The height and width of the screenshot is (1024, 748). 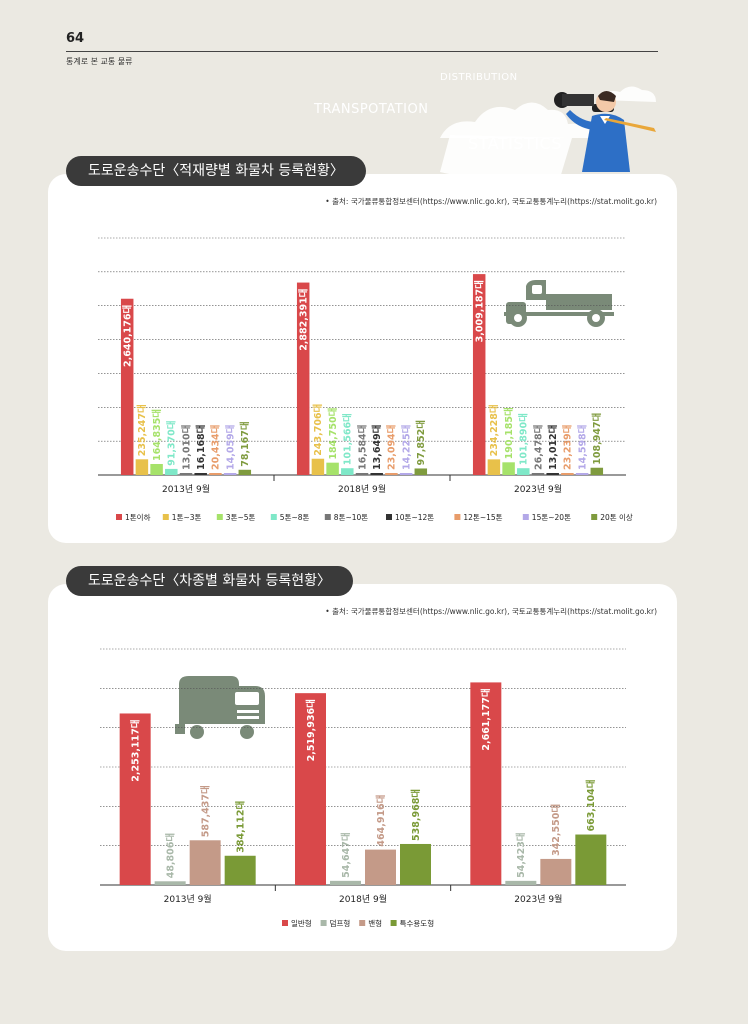 What do you see at coordinates (417, 923) in the screenshot?
I see `legend-label: 특수용도형` at bounding box center [417, 923].